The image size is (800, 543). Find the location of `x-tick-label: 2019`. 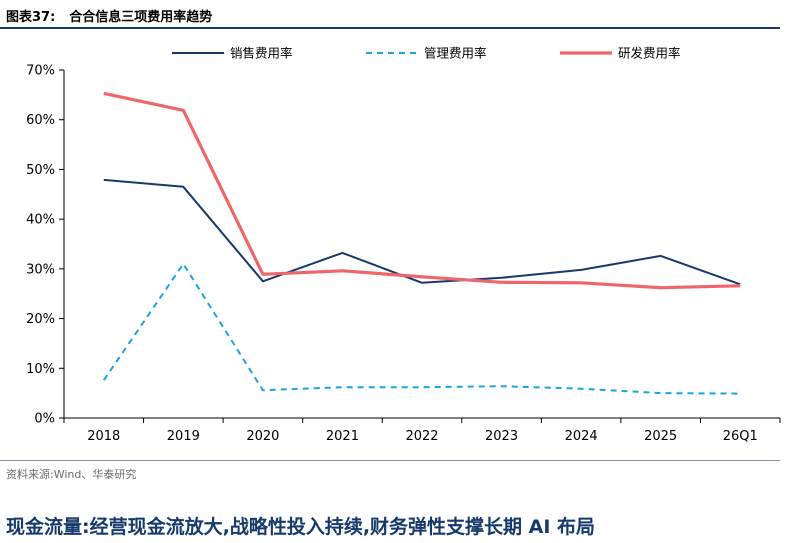

x-tick-label: 2019 is located at coordinates (183, 436).